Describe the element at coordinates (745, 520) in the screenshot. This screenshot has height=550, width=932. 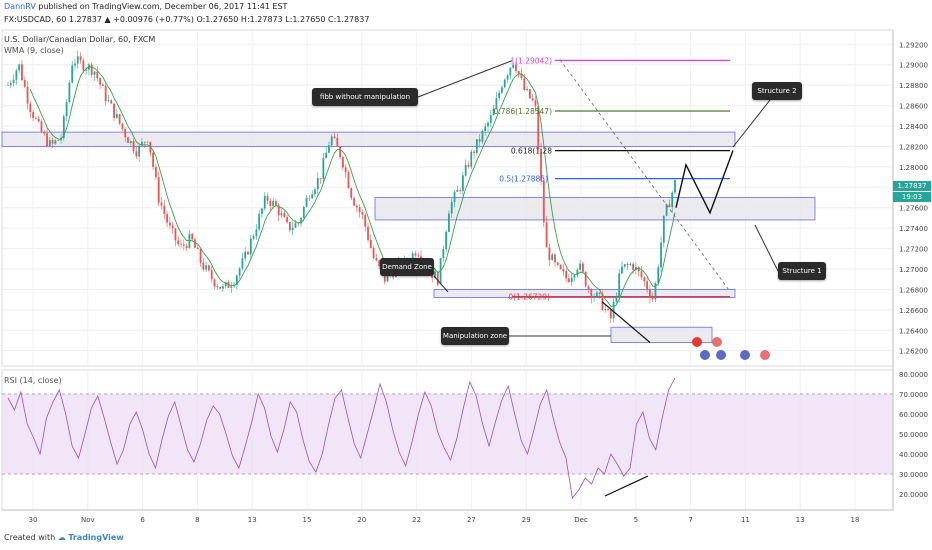
I see `x-tick-label: 11` at that location.